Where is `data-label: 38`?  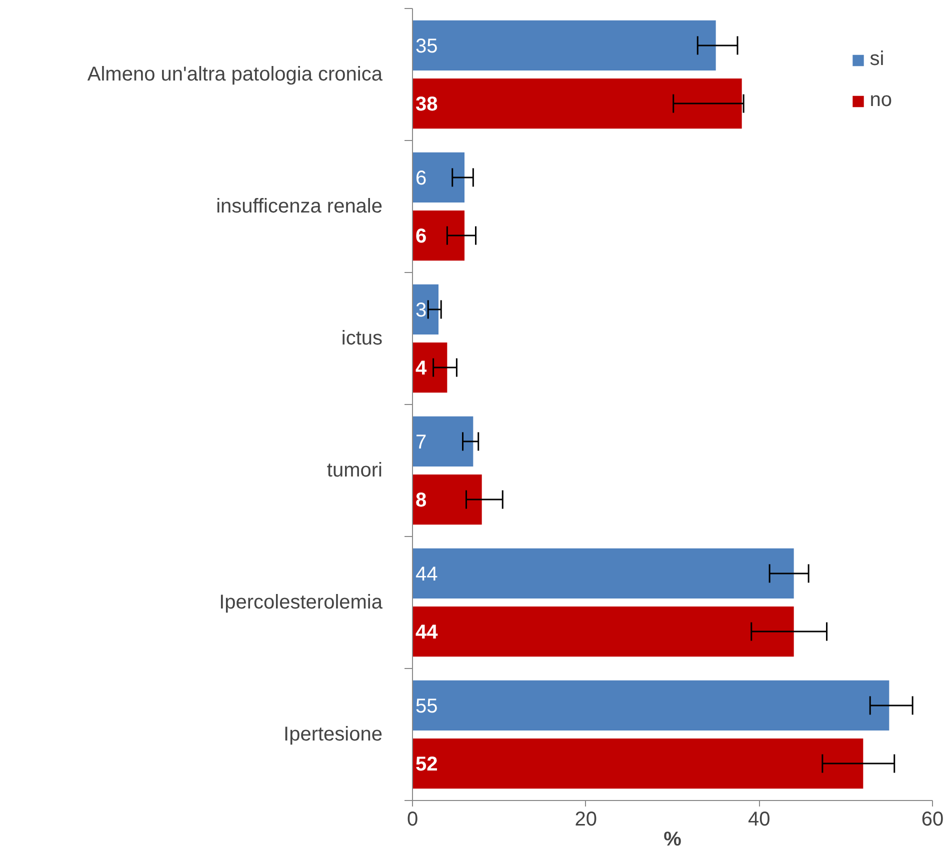
data-label: 38 is located at coordinates (427, 105).